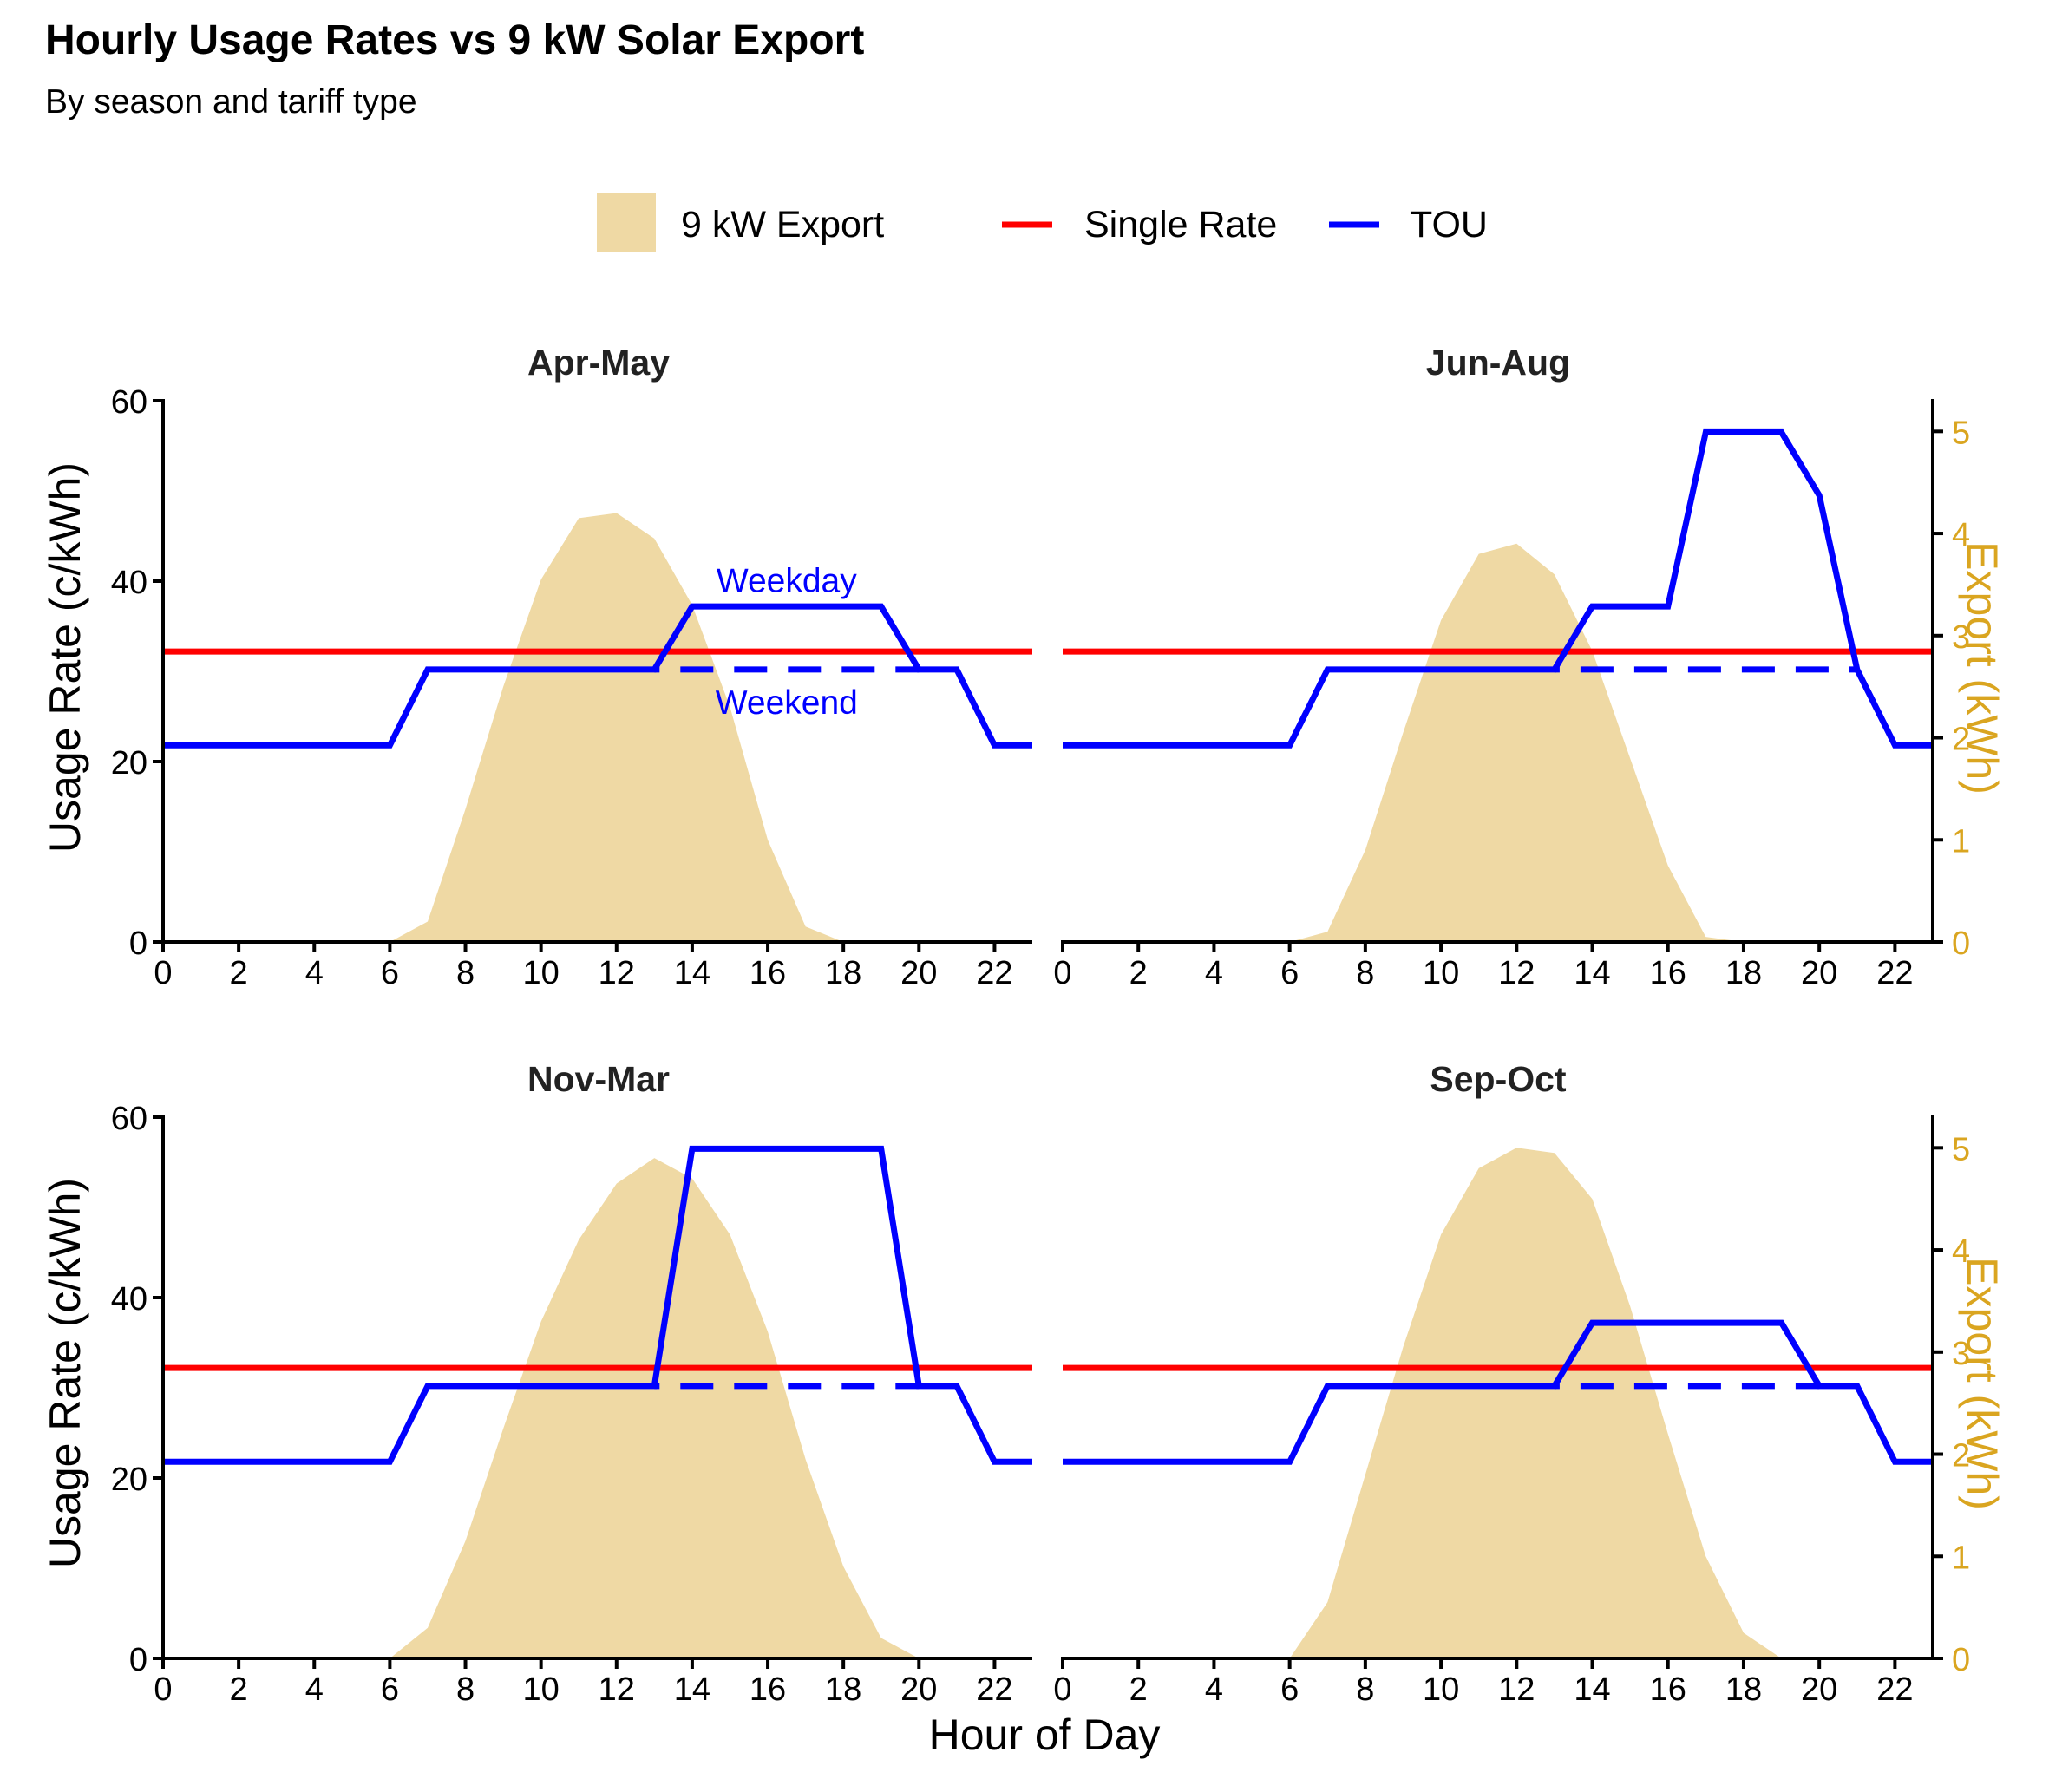 The height and width of the screenshot is (1792, 2049). What do you see at coordinates (626, 223) in the screenshot?
I see `legend-swatch-export` at bounding box center [626, 223].